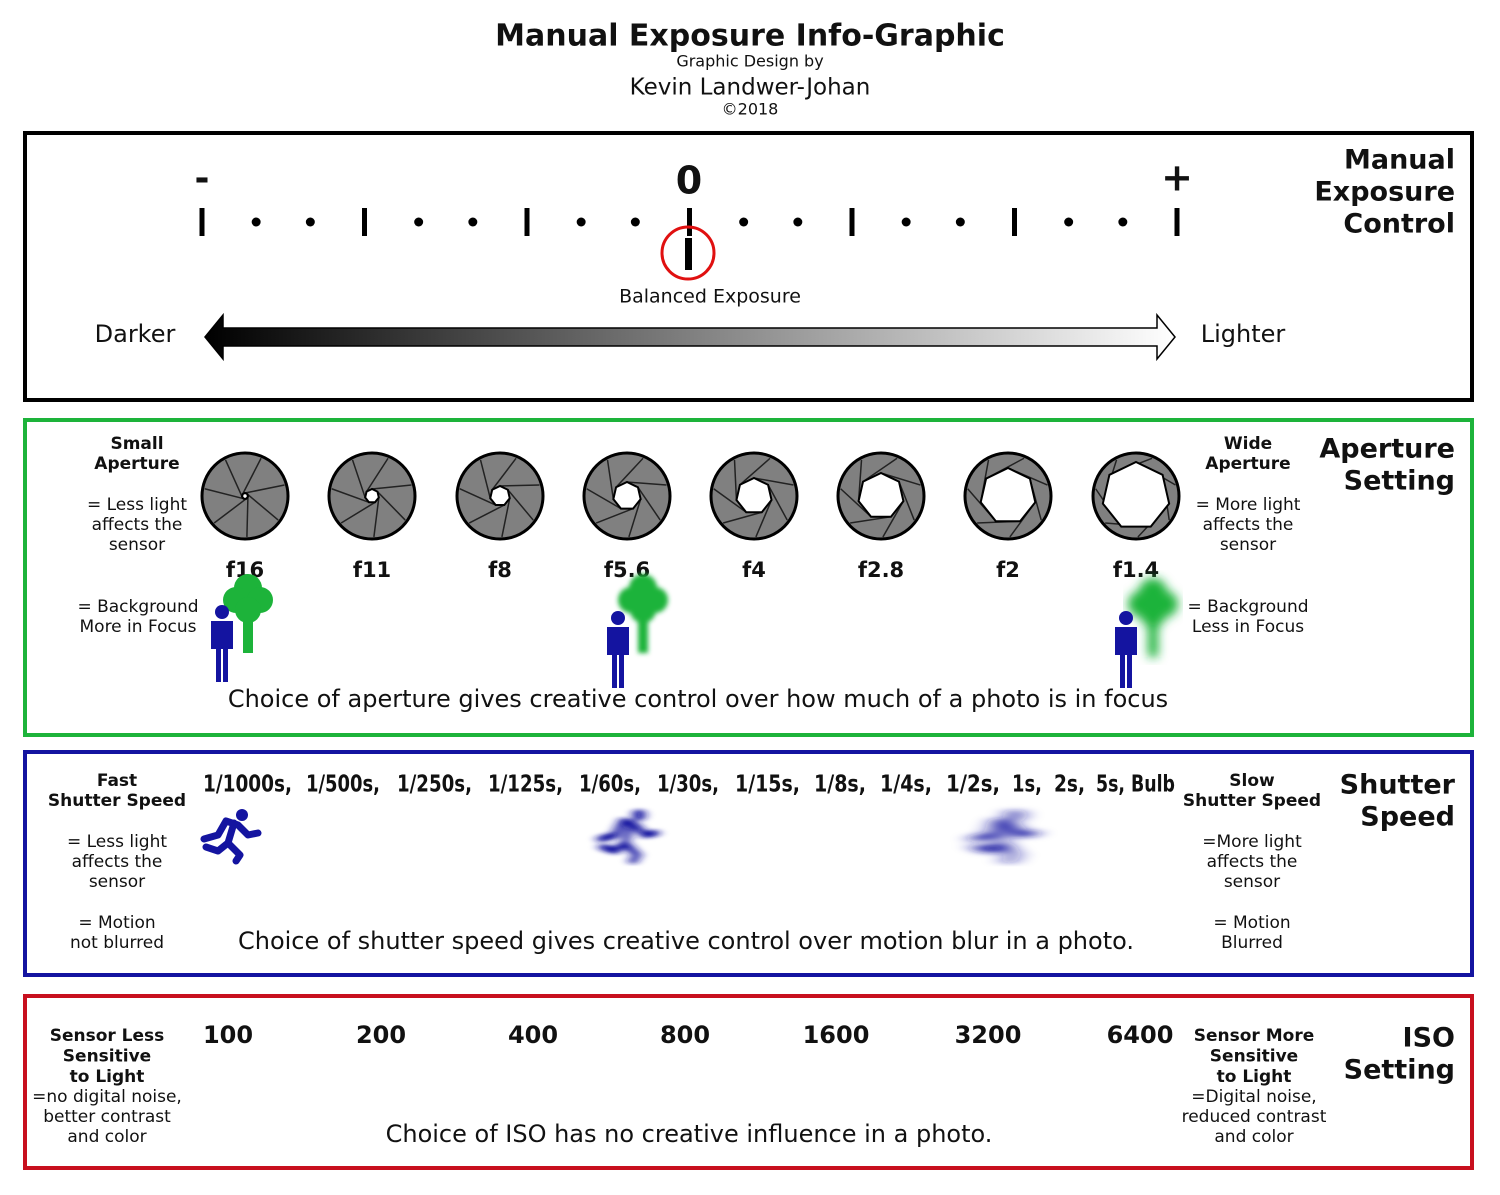 Image resolution: width=1500 pixels, height=1195 pixels. What do you see at coordinates (749, 61) in the screenshot?
I see `subtitle: Graphic Design by` at bounding box center [749, 61].